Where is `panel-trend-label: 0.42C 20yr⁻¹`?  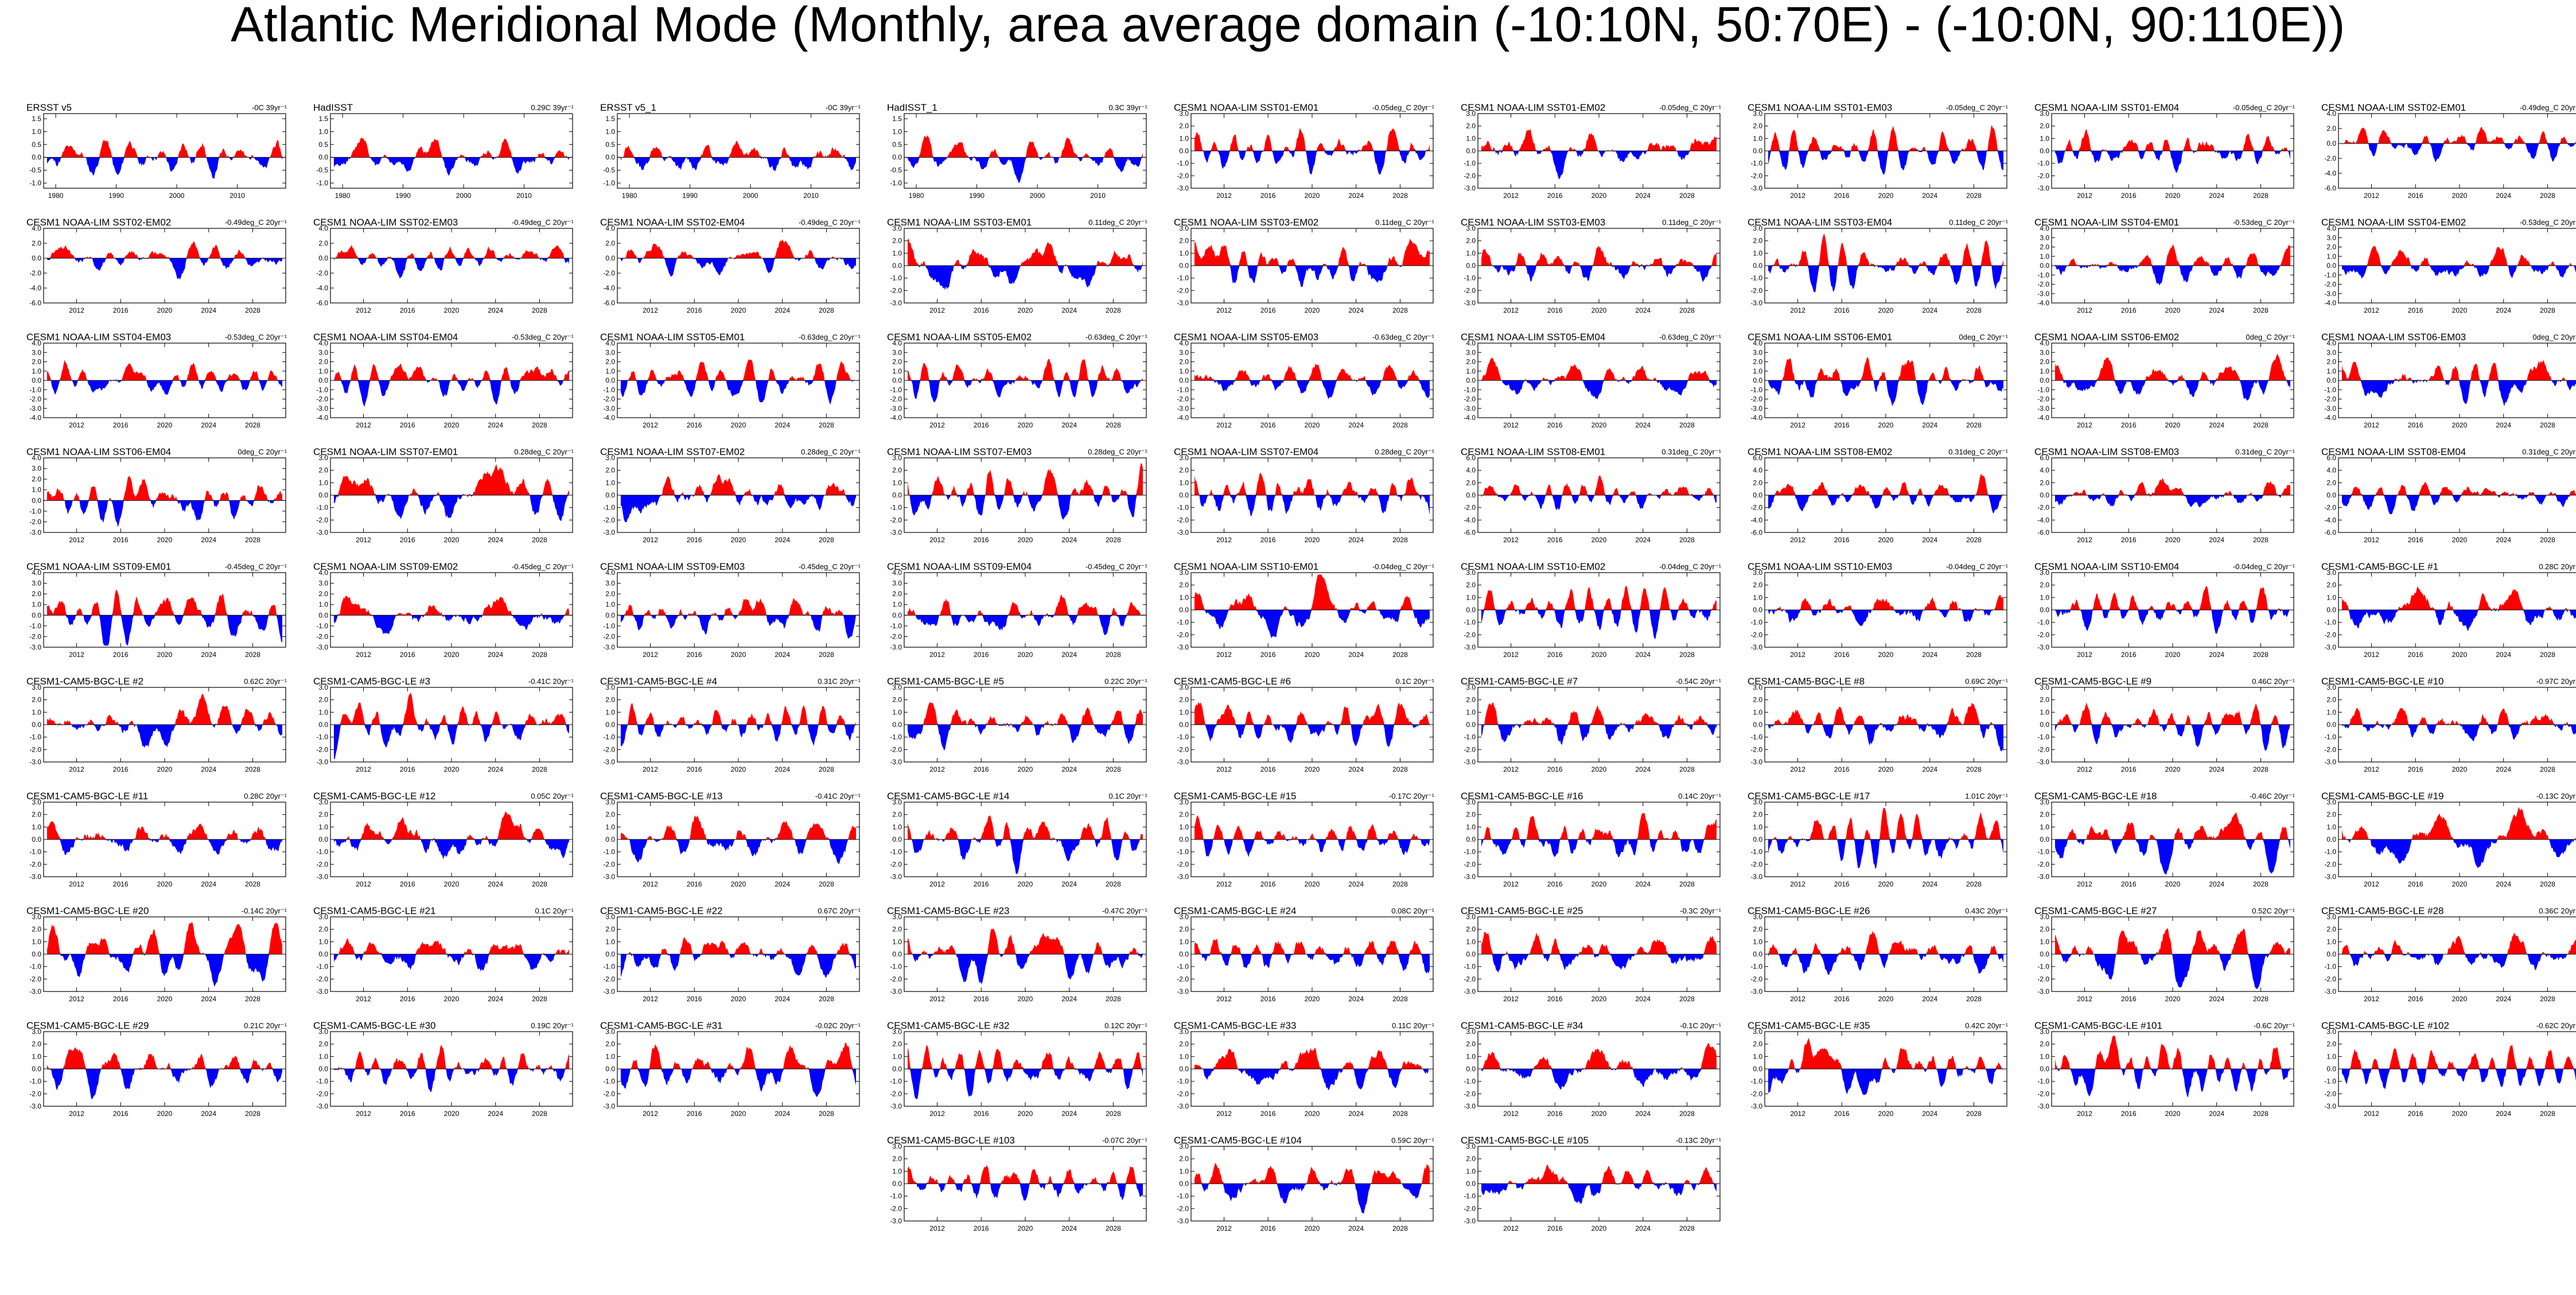
panel-trend-label: 0.42C 20yr⁻¹ is located at coordinates (1986, 1025).